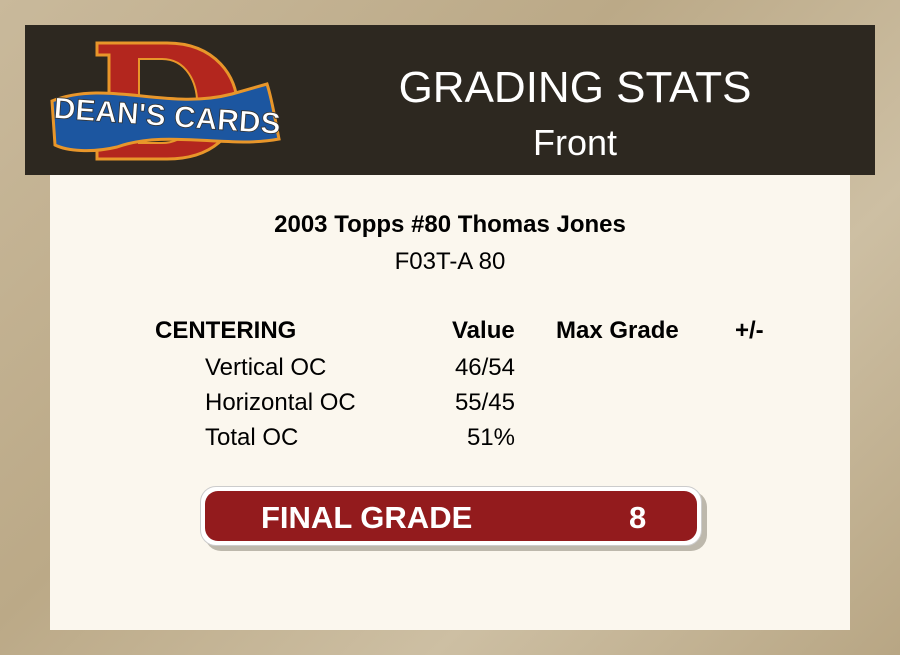 Image resolution: width=900 pixels, height=655 pixels. What do you see at coordinates (617, 330) in the screenshot?
I see `column-header-max-grade: Max Grade` at bounding box center [617, 330].